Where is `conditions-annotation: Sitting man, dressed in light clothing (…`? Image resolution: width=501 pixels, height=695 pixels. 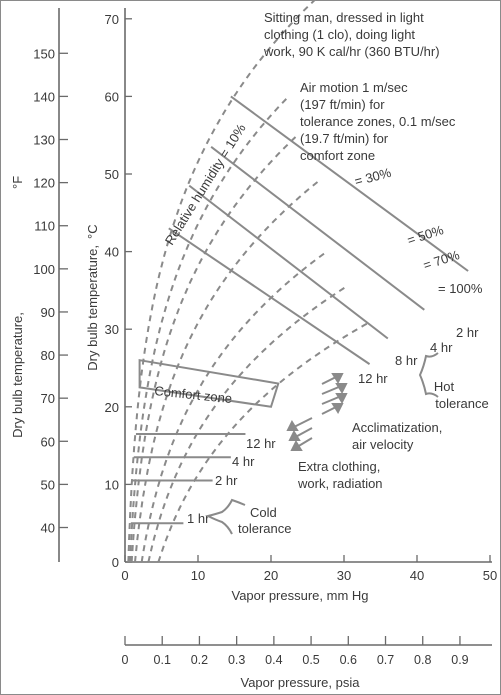
conditions-annotation: Sitting man, dressed in light clothing (… is located at coordinates (351, 34).